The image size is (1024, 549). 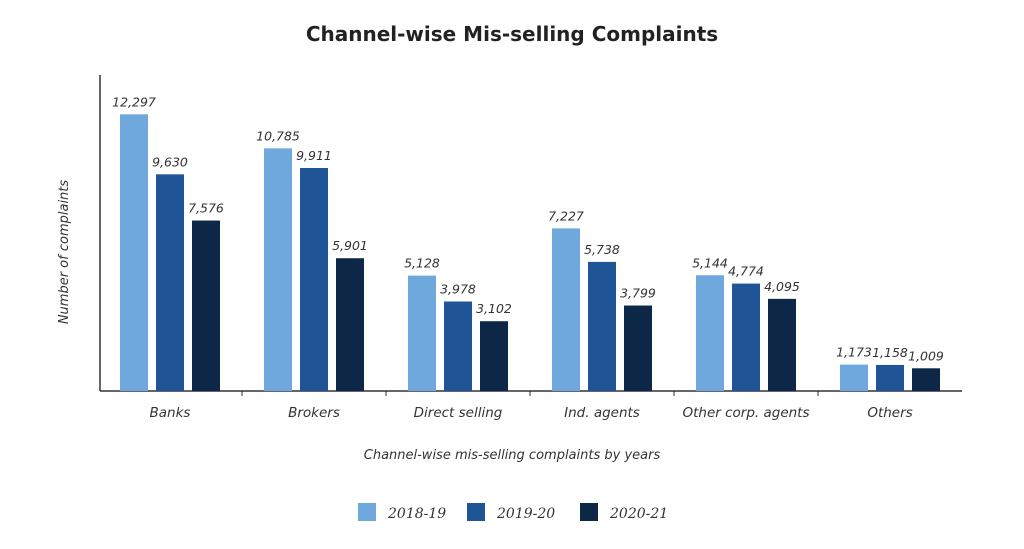 What do you see at coordinates (602, 249) in the screenshot?
I see `data-label: 5,738` at bounding box center [602, 249].